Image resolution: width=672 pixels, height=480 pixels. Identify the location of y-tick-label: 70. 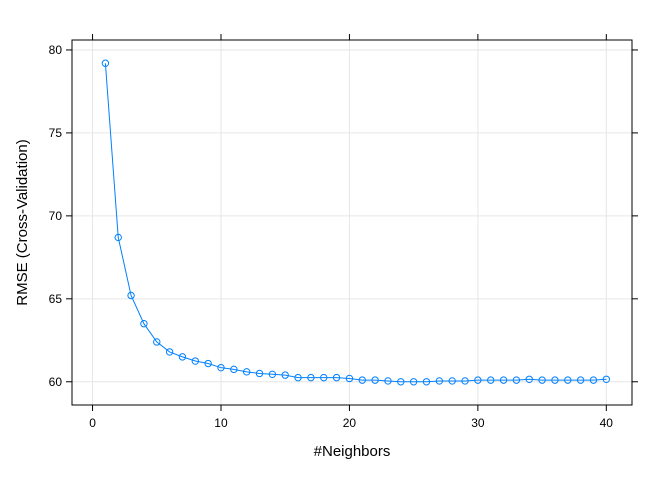
(56, 216).